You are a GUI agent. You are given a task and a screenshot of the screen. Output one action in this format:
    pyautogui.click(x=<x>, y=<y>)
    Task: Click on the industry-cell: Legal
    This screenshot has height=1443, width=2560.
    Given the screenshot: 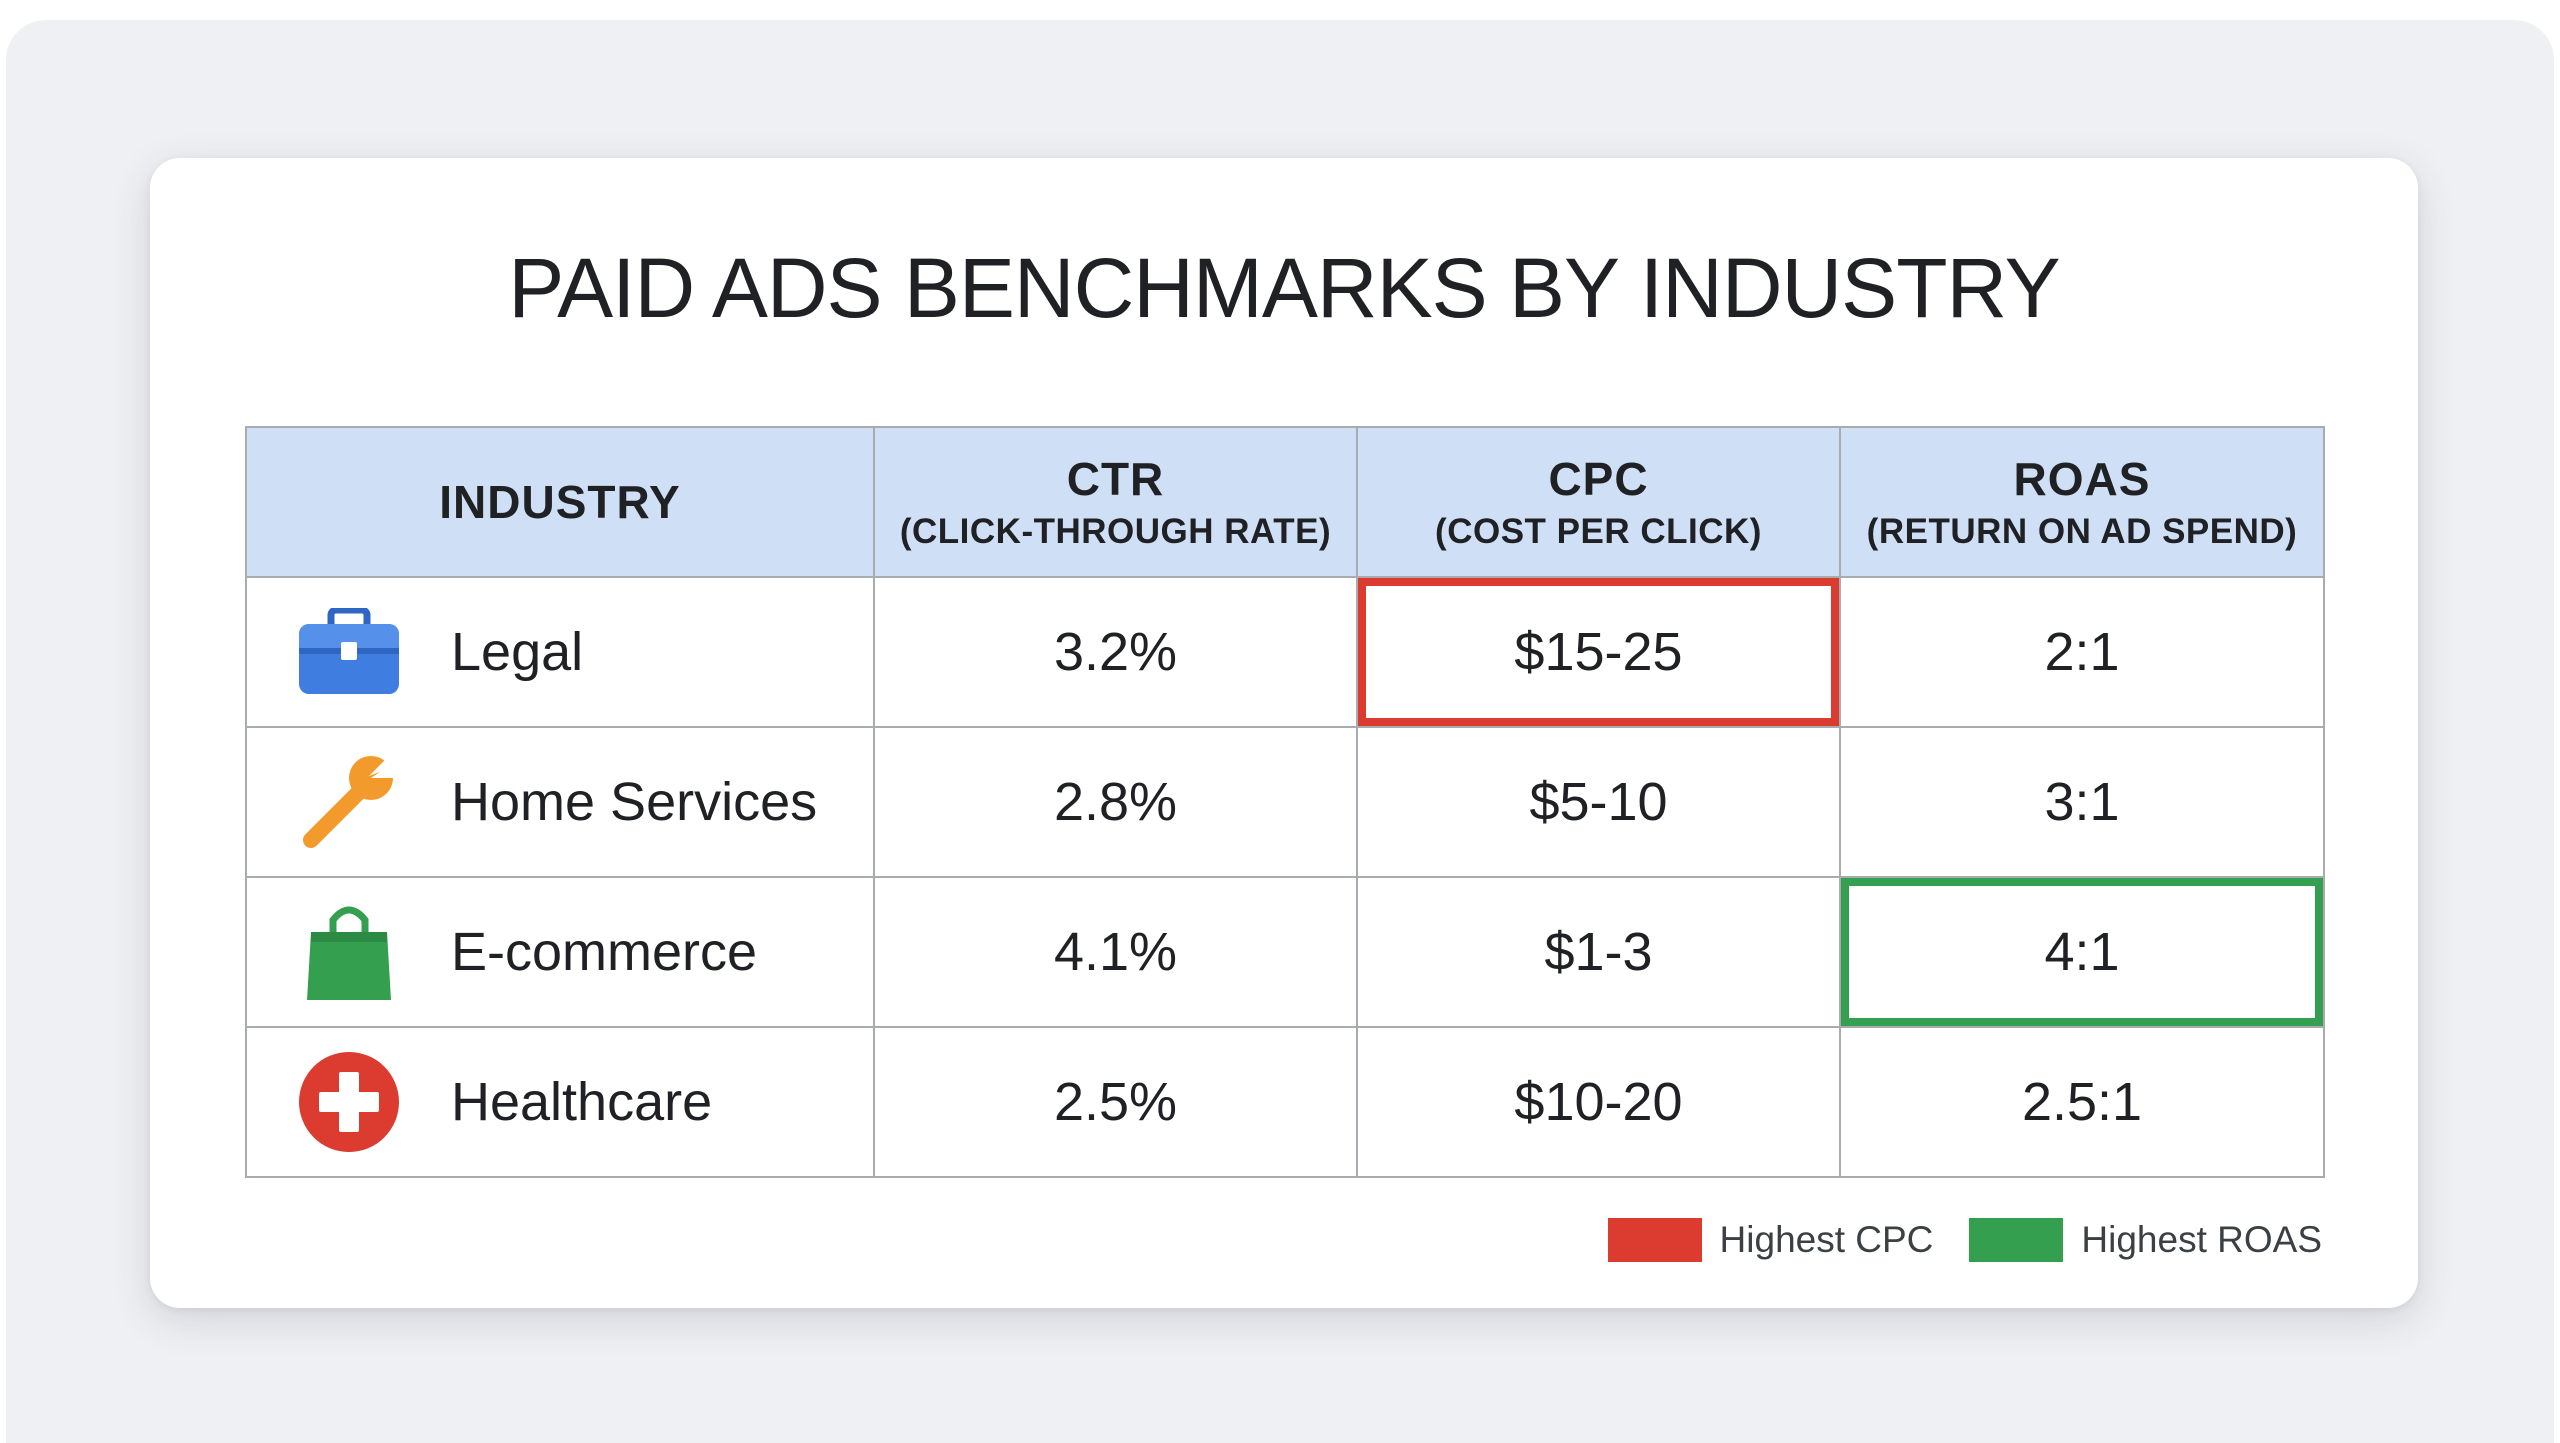 What is the action you would take?
    pyautogui.click(x=560, y=652)
    